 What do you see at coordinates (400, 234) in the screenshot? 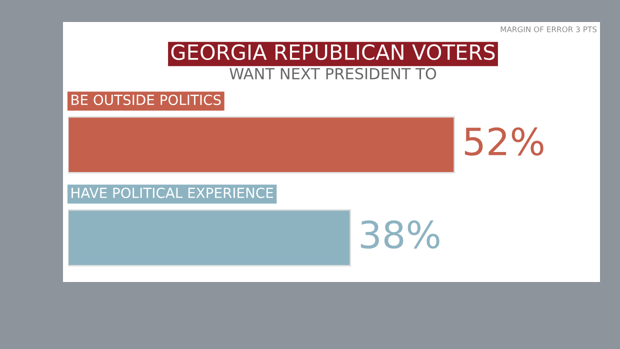
I see `data-label: 38%` at bounding box center [400, 234].